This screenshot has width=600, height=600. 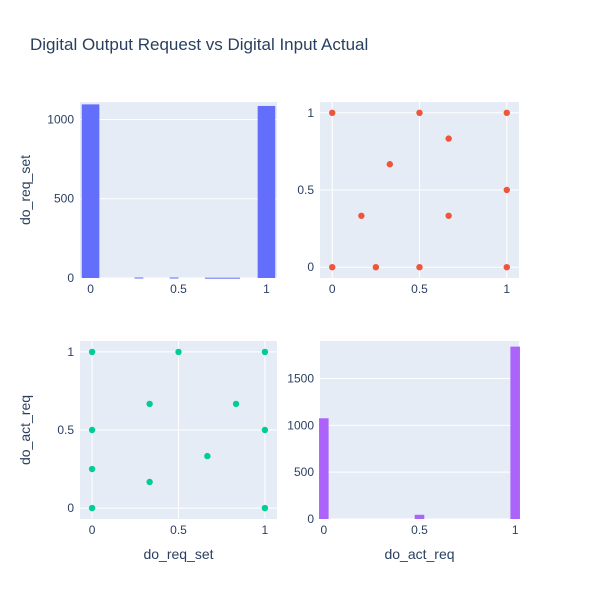 I want to click on y-axis-title: do_req_set, so click(x=25, y=190).